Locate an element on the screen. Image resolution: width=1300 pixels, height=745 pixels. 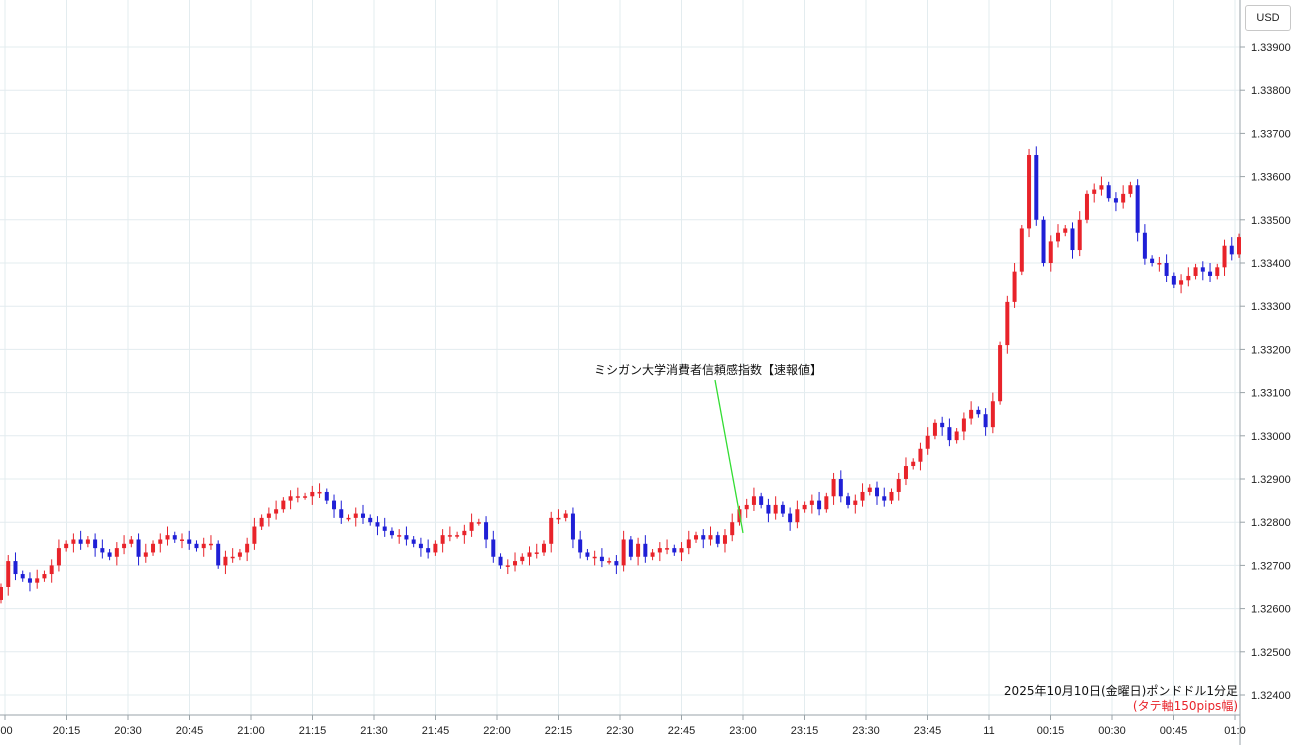
chart-scale-note: (タテ軸150pips幅) is located at coordinates (1185, 706).